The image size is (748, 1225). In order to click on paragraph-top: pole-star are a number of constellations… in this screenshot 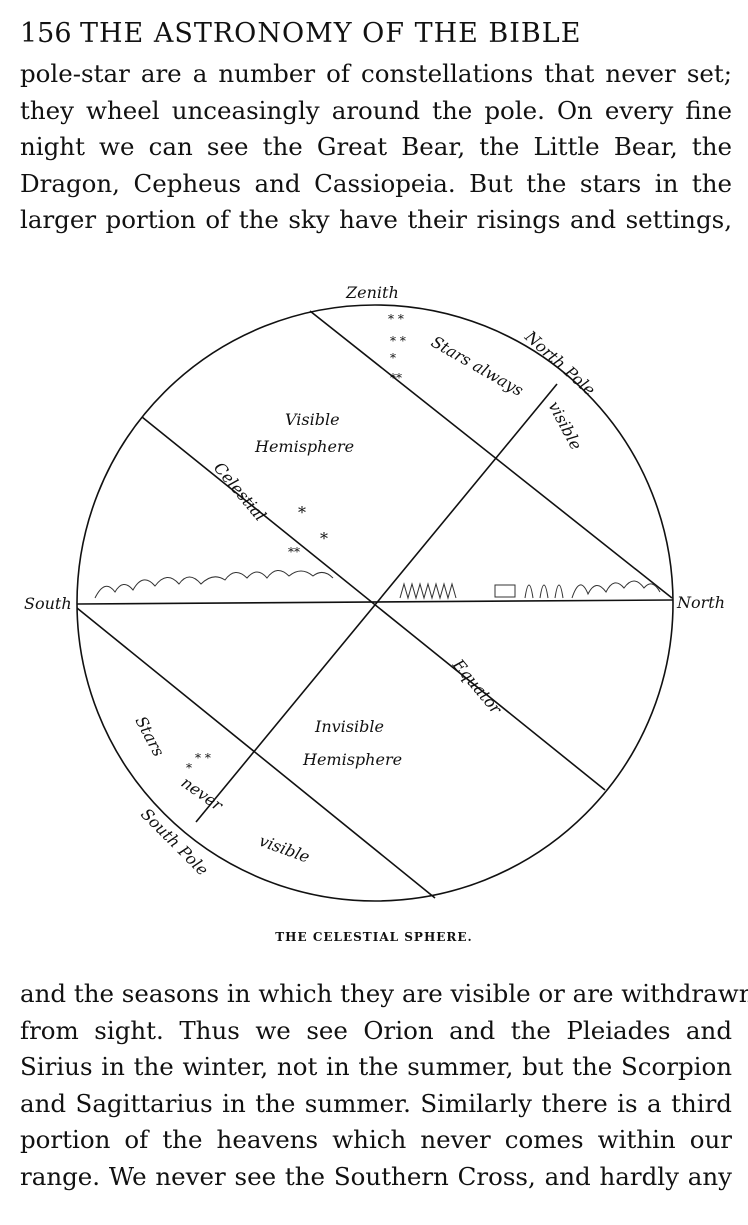, I will do `click(376, 147)`.